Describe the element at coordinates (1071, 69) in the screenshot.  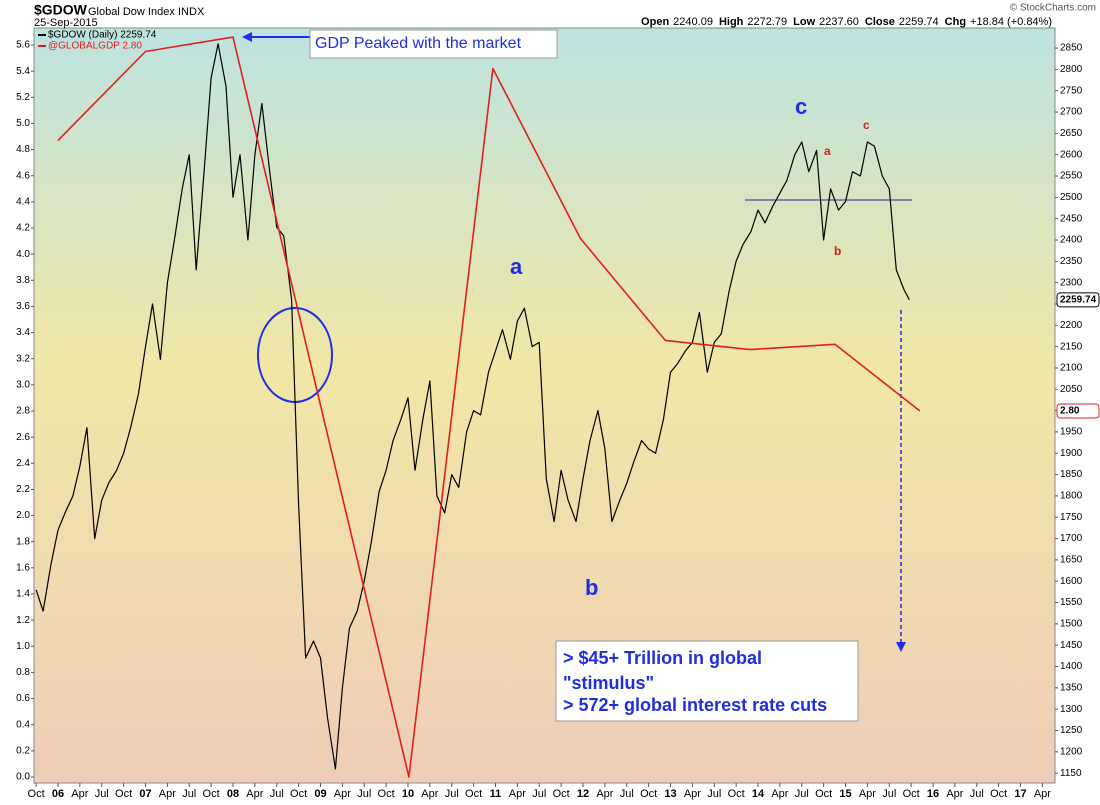
I see `y2-tick-label: 2800` at that location.